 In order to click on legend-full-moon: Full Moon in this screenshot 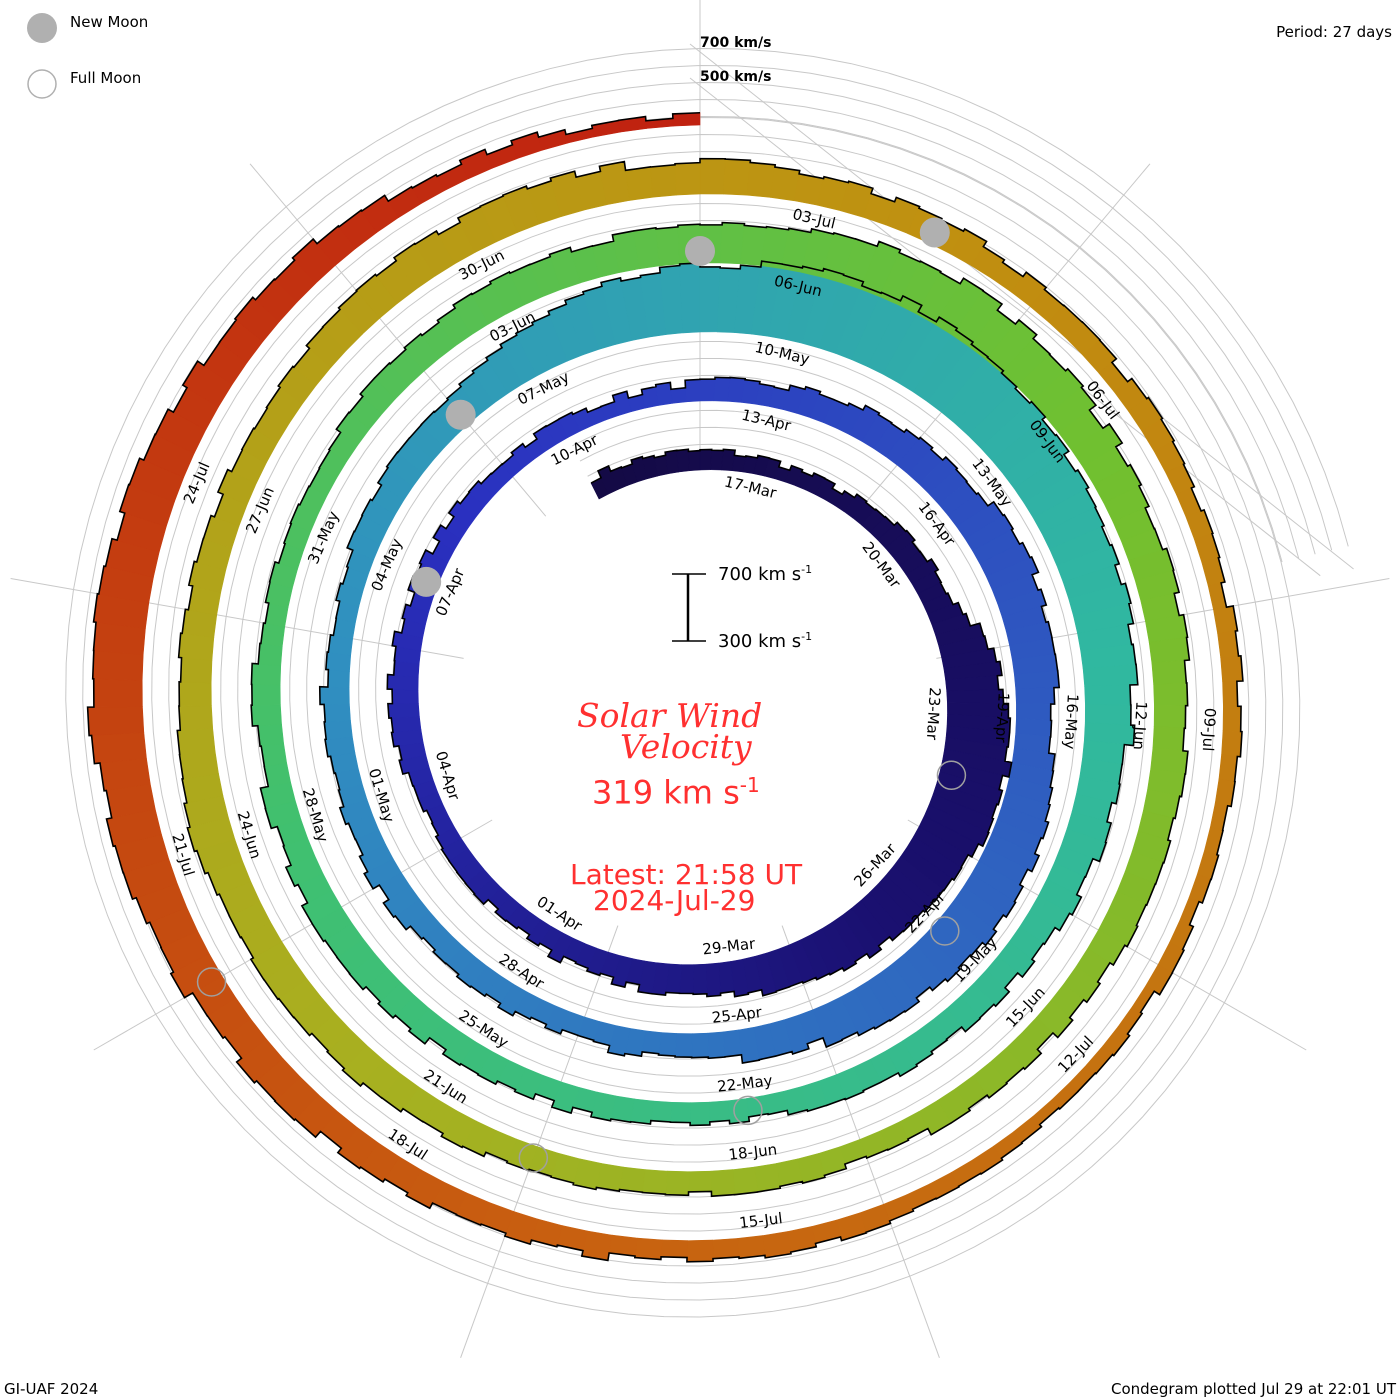, I will do `click(106, 78)`.